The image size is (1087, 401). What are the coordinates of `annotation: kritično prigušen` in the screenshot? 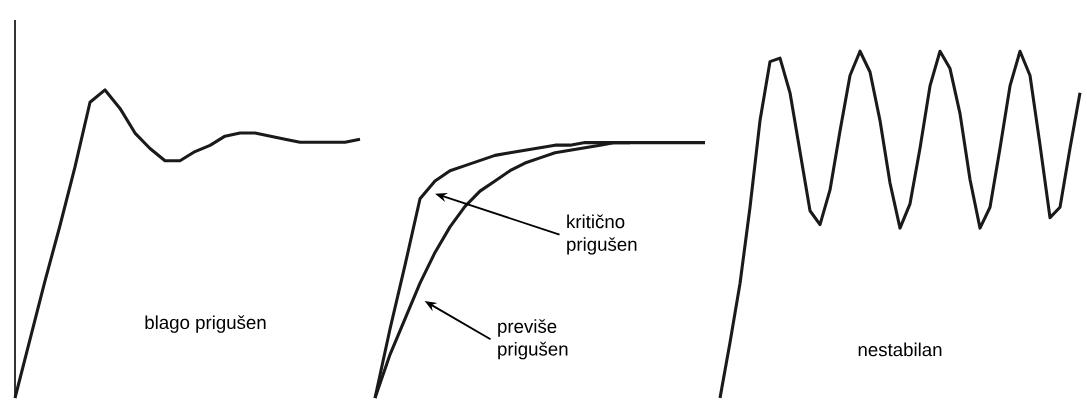 It's located at (602, 234).